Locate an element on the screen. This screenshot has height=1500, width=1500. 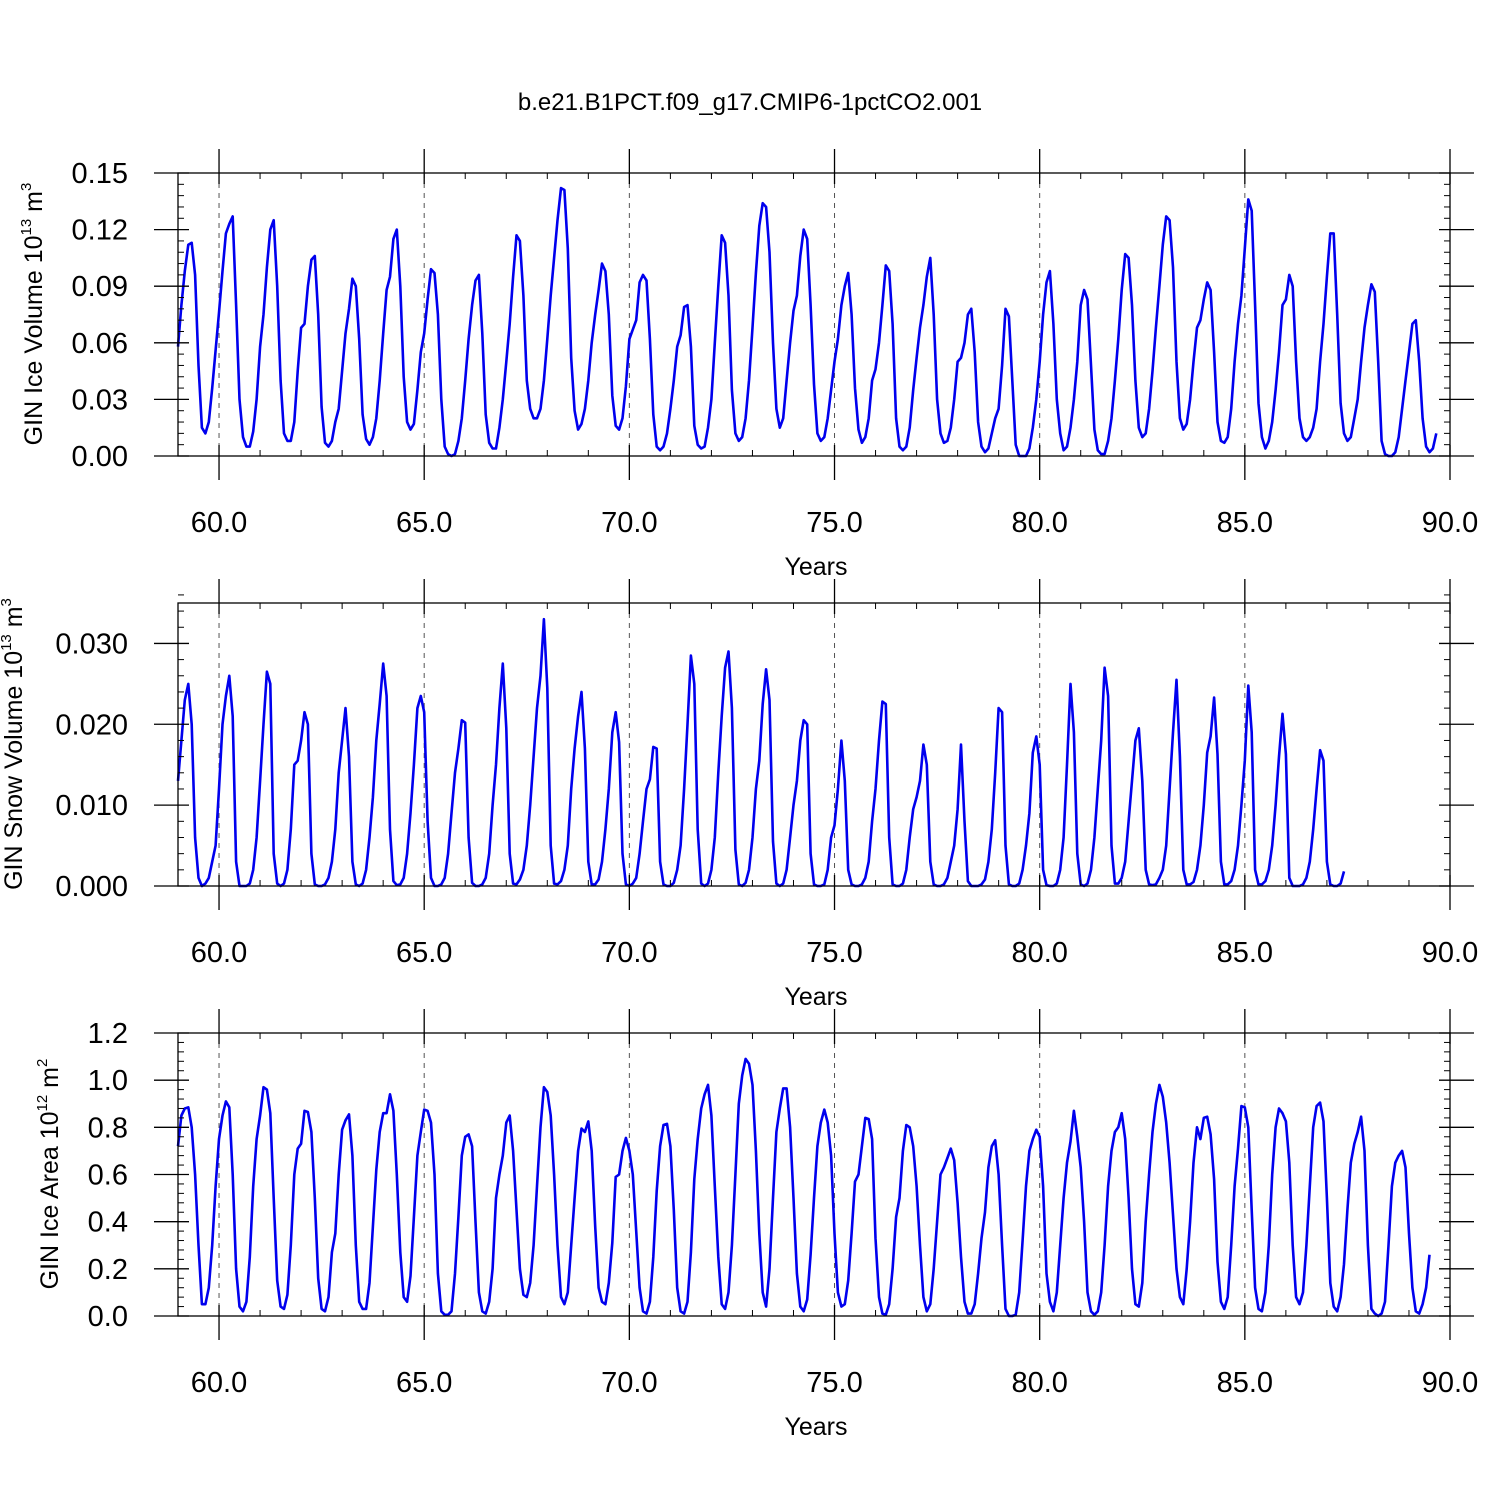
ice-area-x-axis-title: Years is located at coordinates (815, 1427).